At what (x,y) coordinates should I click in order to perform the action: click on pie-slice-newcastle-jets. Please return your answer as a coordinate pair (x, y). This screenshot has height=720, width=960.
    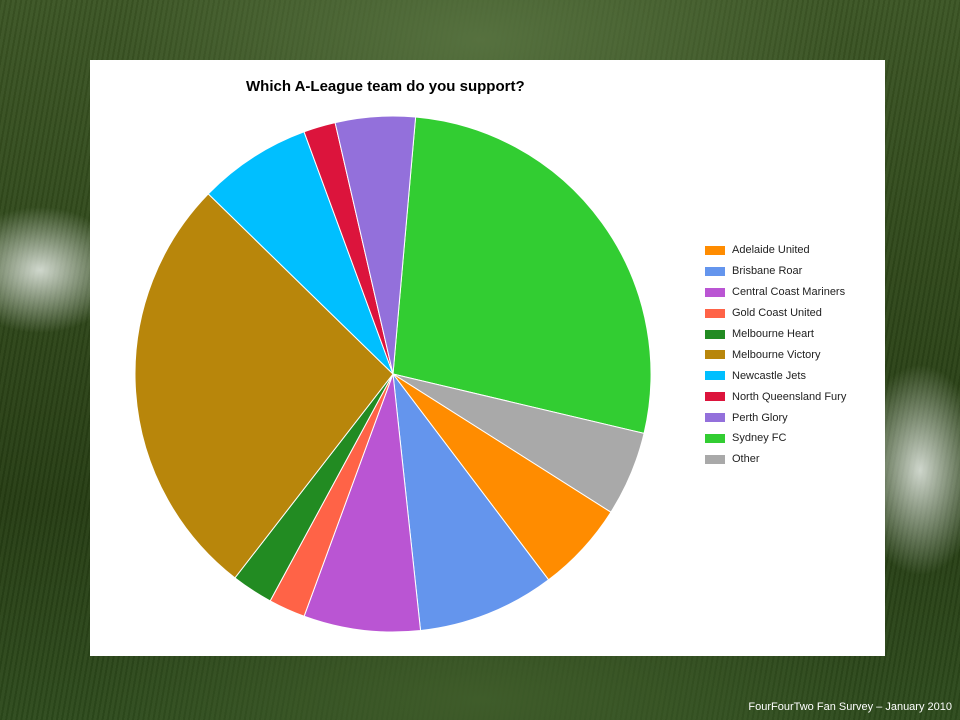
    Looking at the image, I should click on (300, 253).